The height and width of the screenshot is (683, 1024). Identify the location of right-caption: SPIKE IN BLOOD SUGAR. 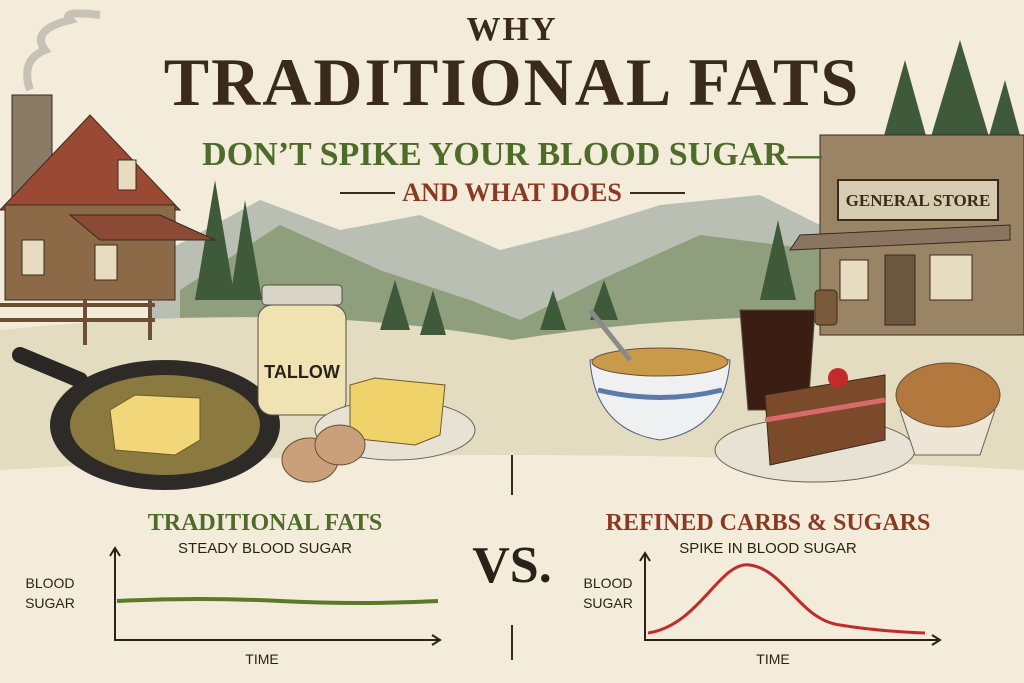
(768, 548).